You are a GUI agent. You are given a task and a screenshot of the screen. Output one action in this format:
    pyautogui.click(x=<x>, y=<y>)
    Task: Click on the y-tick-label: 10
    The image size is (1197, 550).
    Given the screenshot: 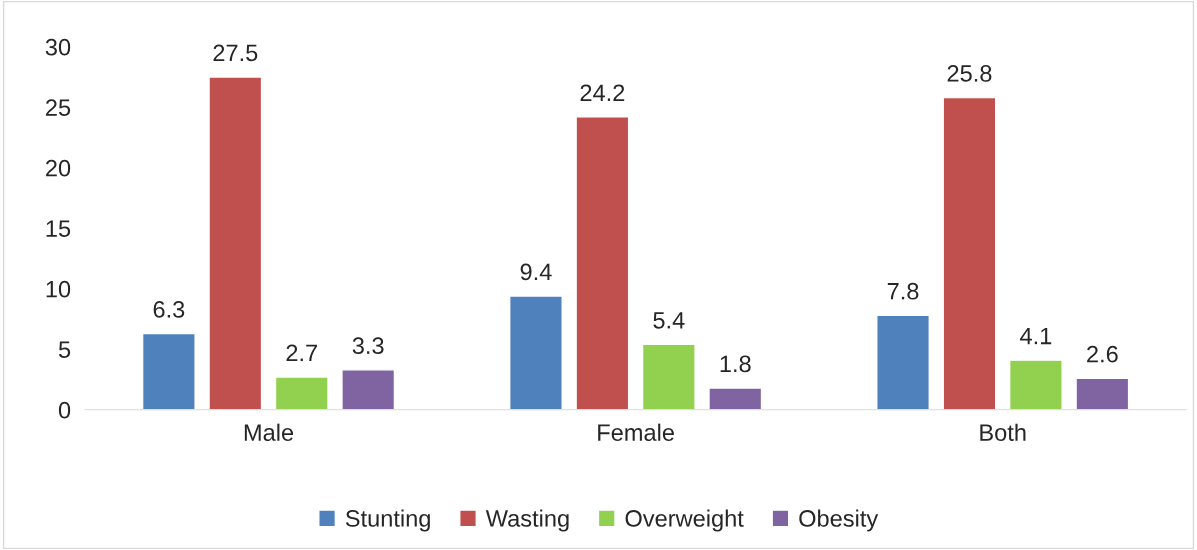 What is the action you would take?
    pyautogui.click(x=58, y=289)
    